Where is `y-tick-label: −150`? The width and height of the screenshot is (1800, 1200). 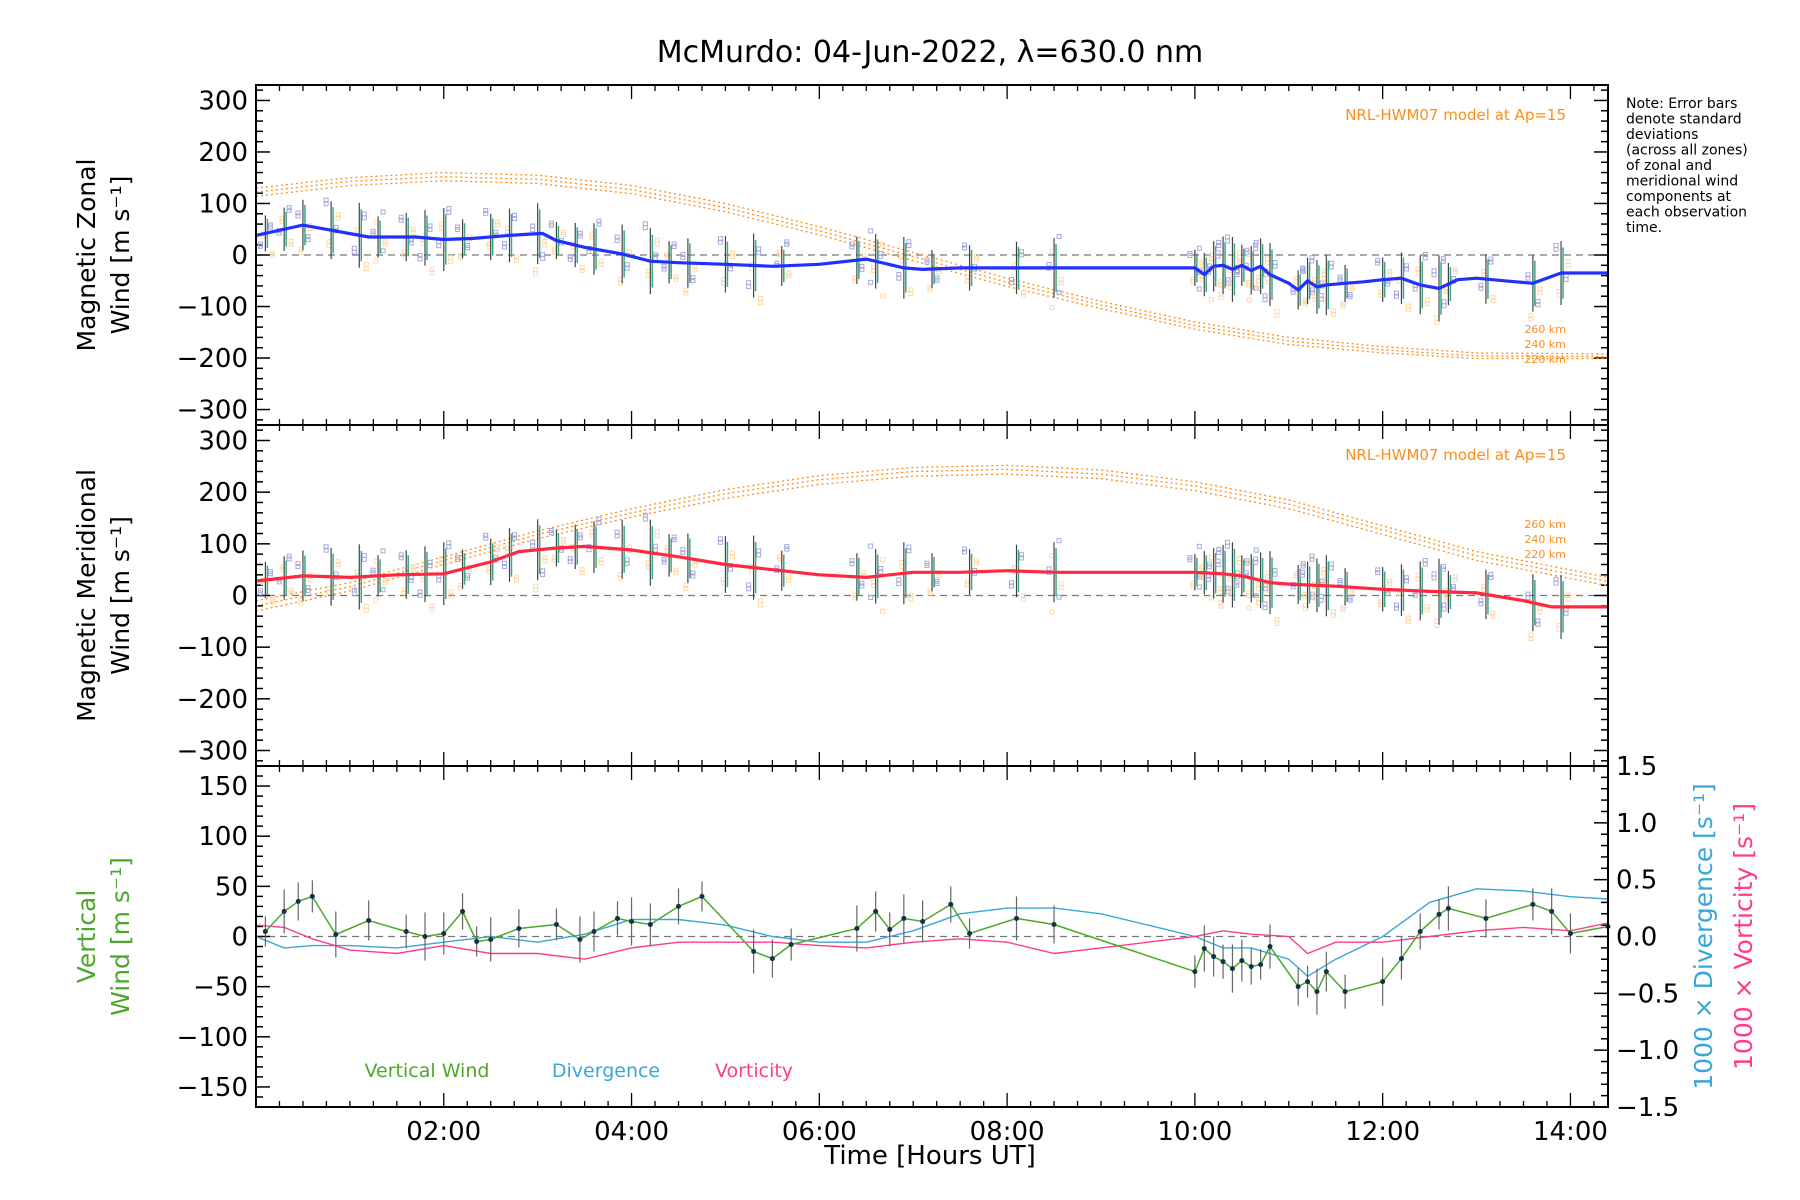 y-tick-label: −150 is located at coordinates (212, 1088).